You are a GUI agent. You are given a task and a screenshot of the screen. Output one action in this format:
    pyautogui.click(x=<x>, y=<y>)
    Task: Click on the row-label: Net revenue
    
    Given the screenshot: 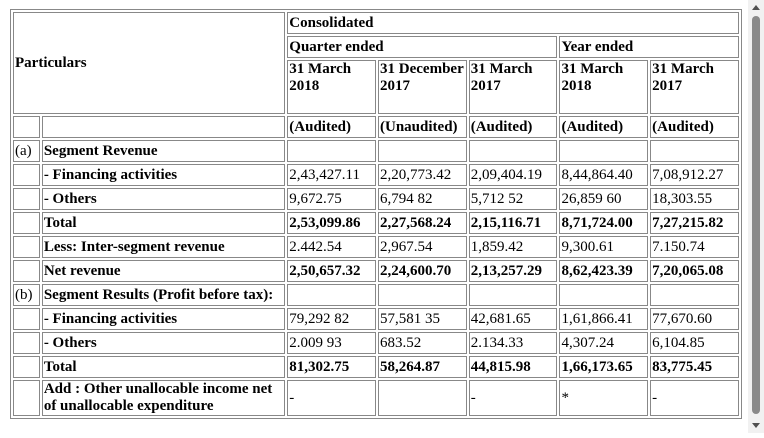 What is the action you would take?
    pyautogui.click(x=163, y=271)
    